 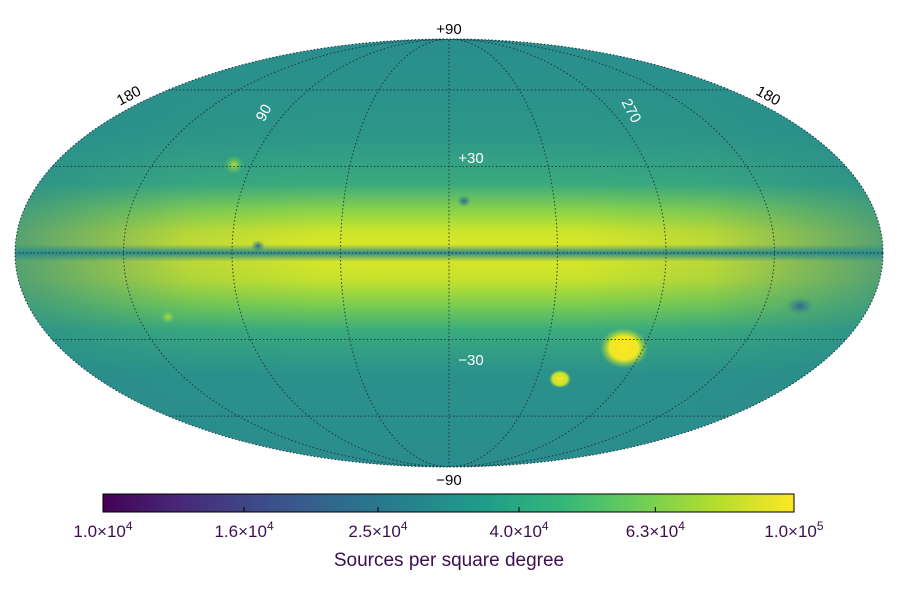 I want to click on lat-label-minus90: −90, so click(x=448, y=480).